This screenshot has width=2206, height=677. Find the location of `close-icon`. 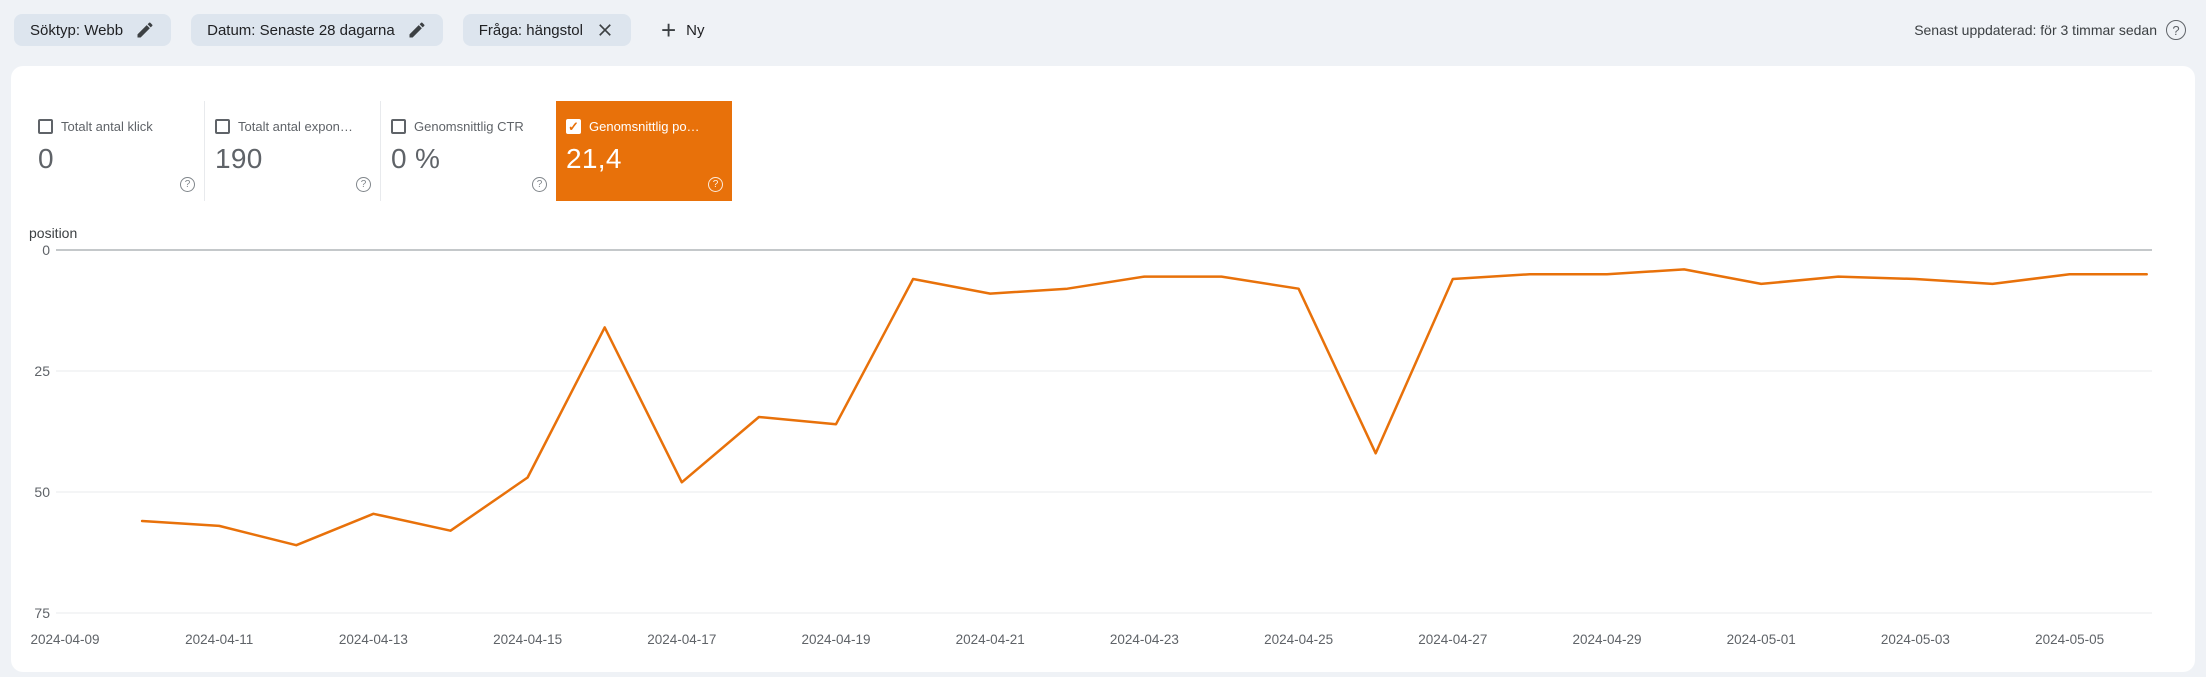

close-icon is located at coordinates (605, 30).